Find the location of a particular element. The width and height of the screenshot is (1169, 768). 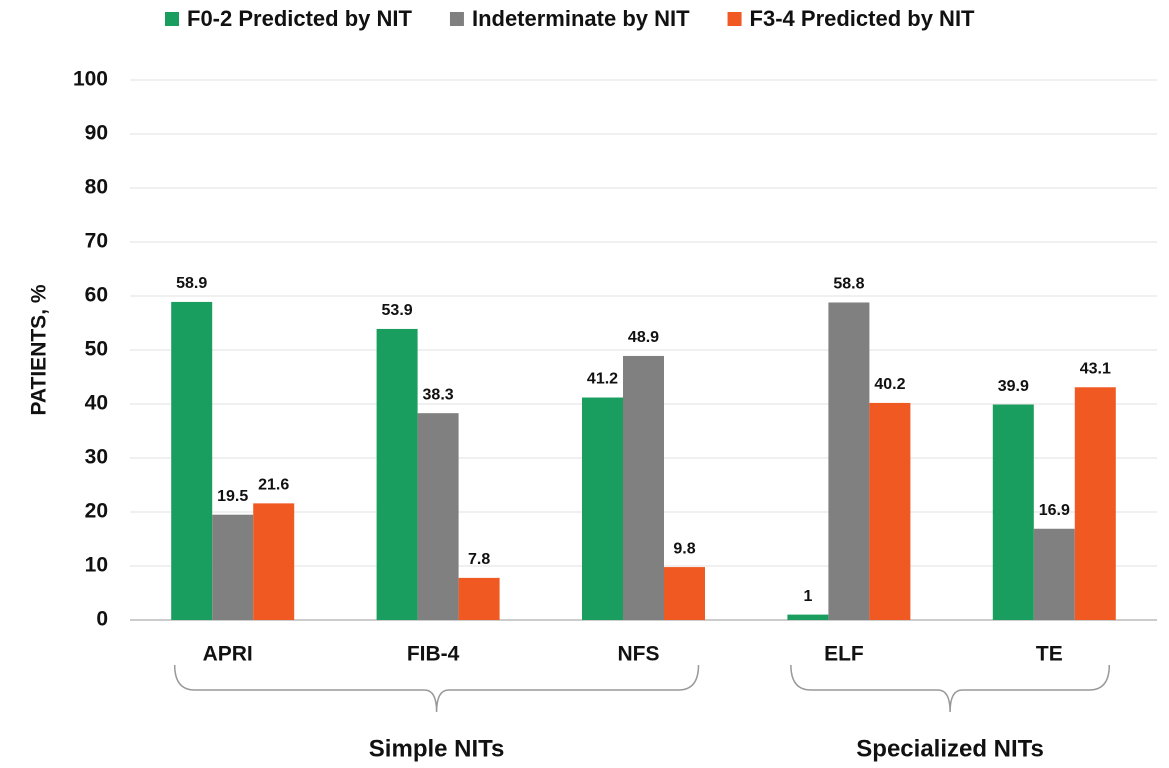

value-label: 53.9 is located at coordinates (397, 310).